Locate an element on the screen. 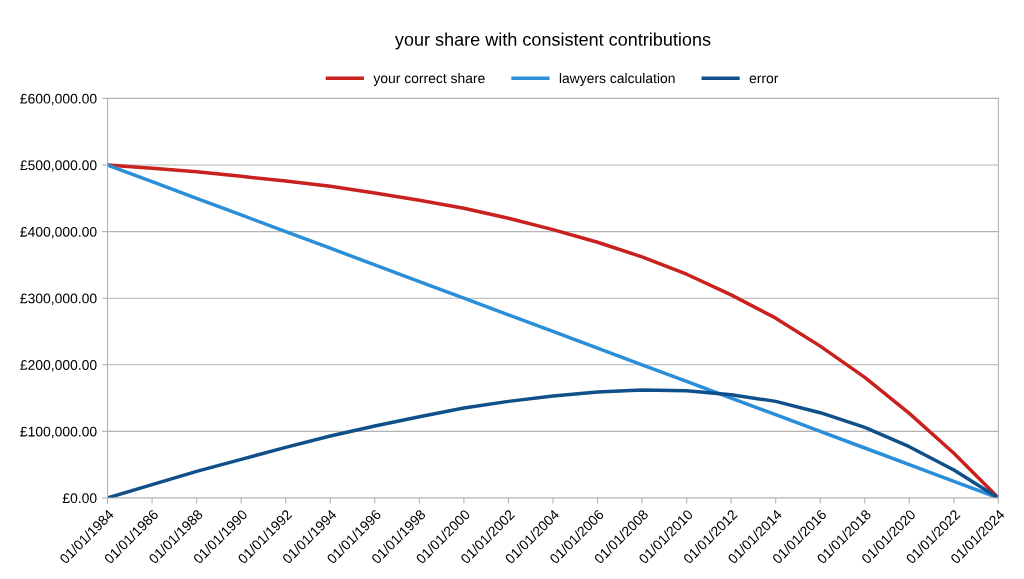 This screenshot has width=1024, height=579. y-tick-label: £100,000.00 is located at coordinates (58, 432).